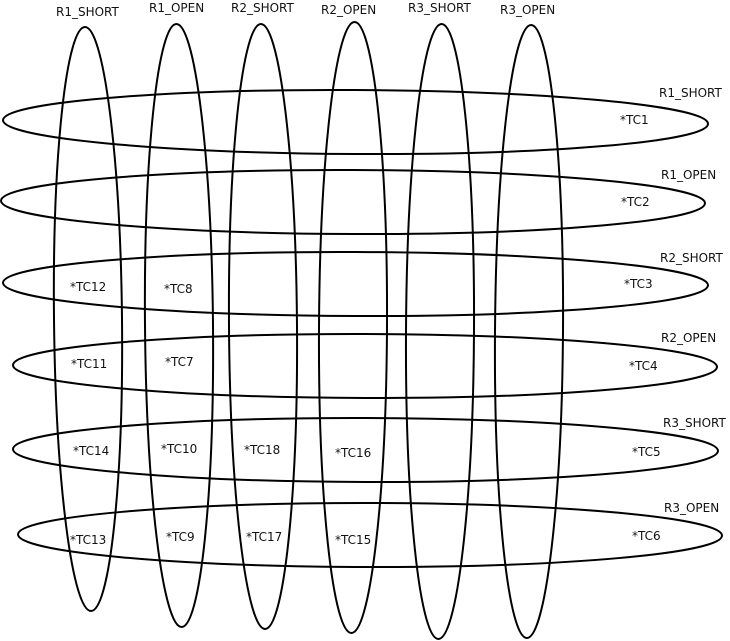 The image size is (730, 641). What do you see at coordinates (176, 8) in the screenshot?
I see `column-set-label: R1_OPEN` at bounding box center [176, 8].